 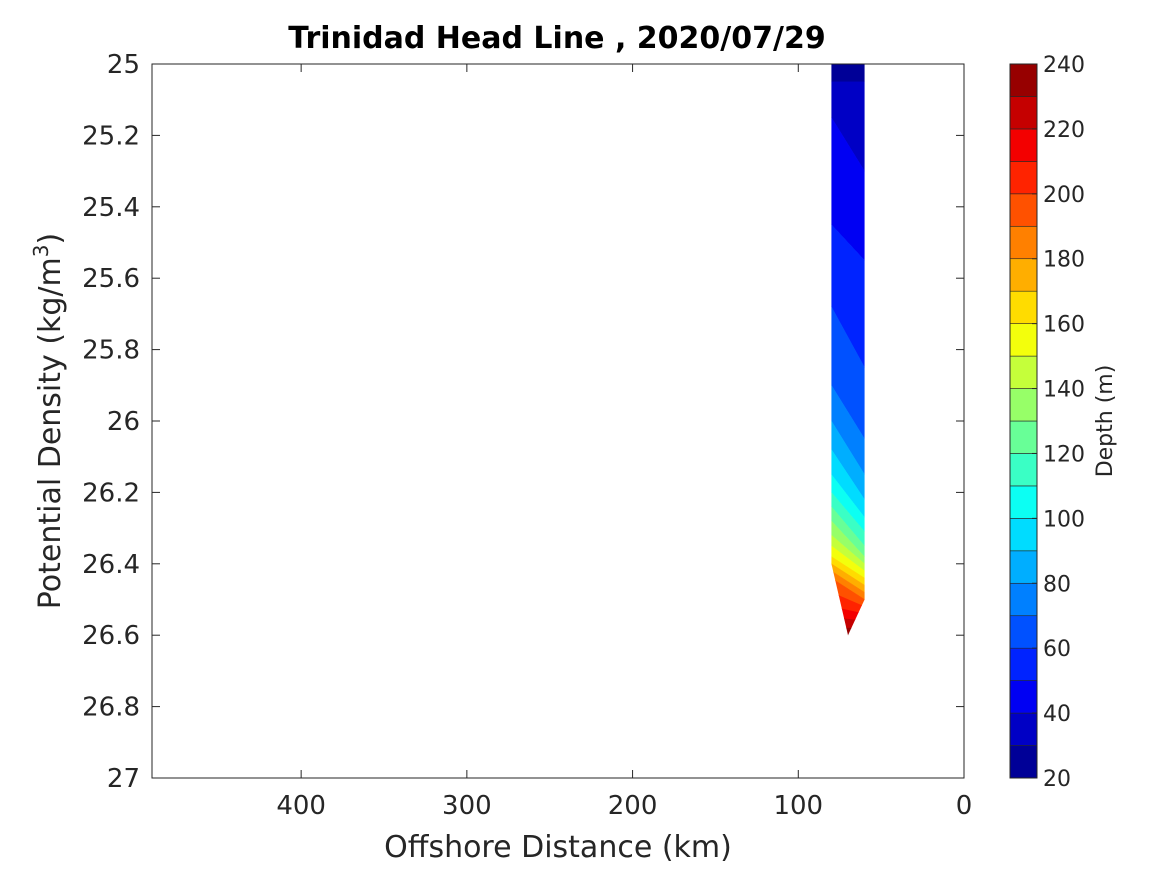 I want to click on colorbar-tick-label: 100, so click(x=1064, y=519).